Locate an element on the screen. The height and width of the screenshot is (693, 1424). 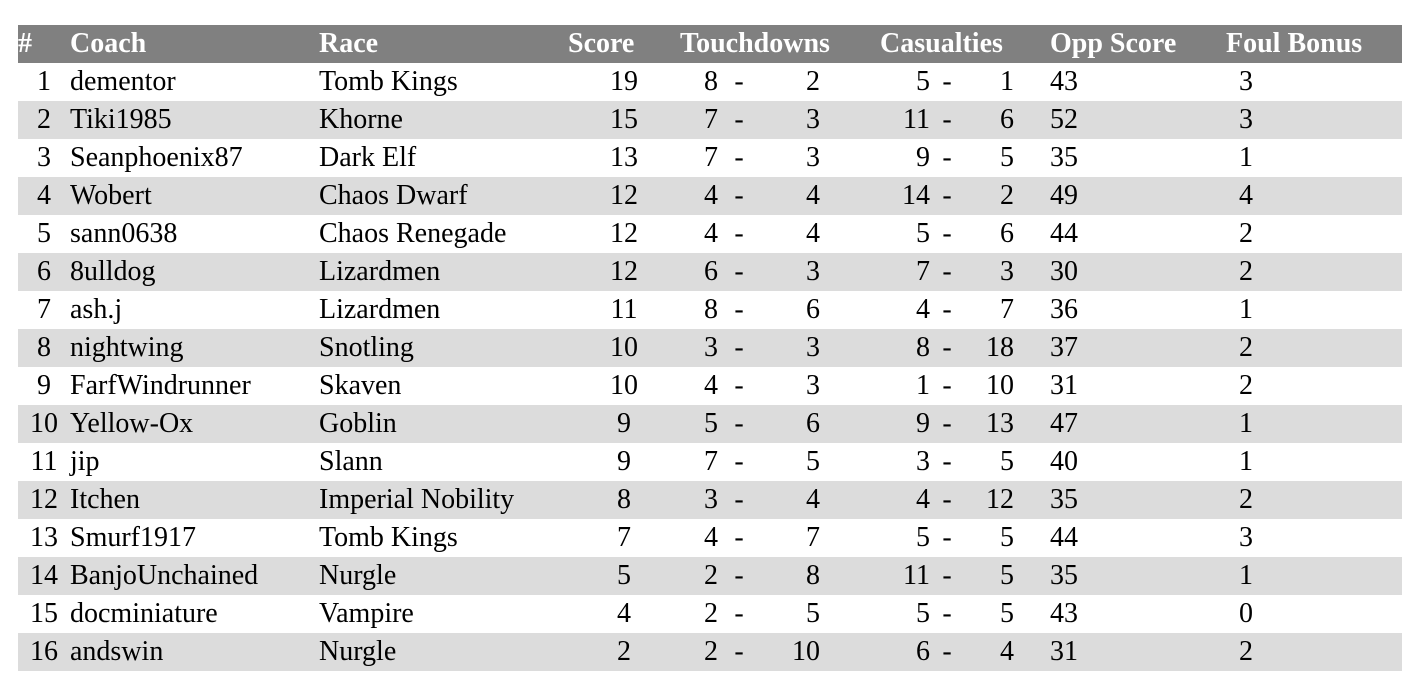
rank-cell: 7 is located at coordinates (44, 309).